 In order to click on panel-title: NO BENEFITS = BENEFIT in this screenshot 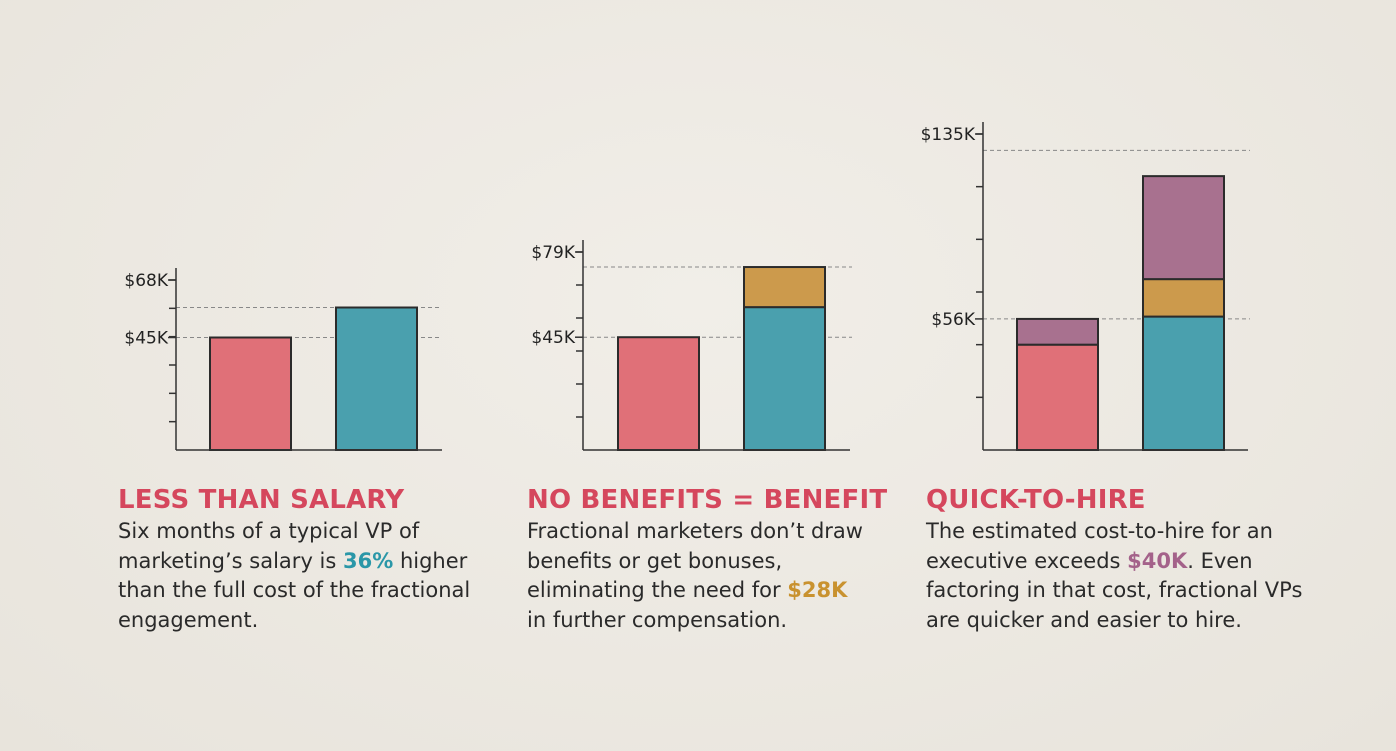, I will do `click(707, 500)`.